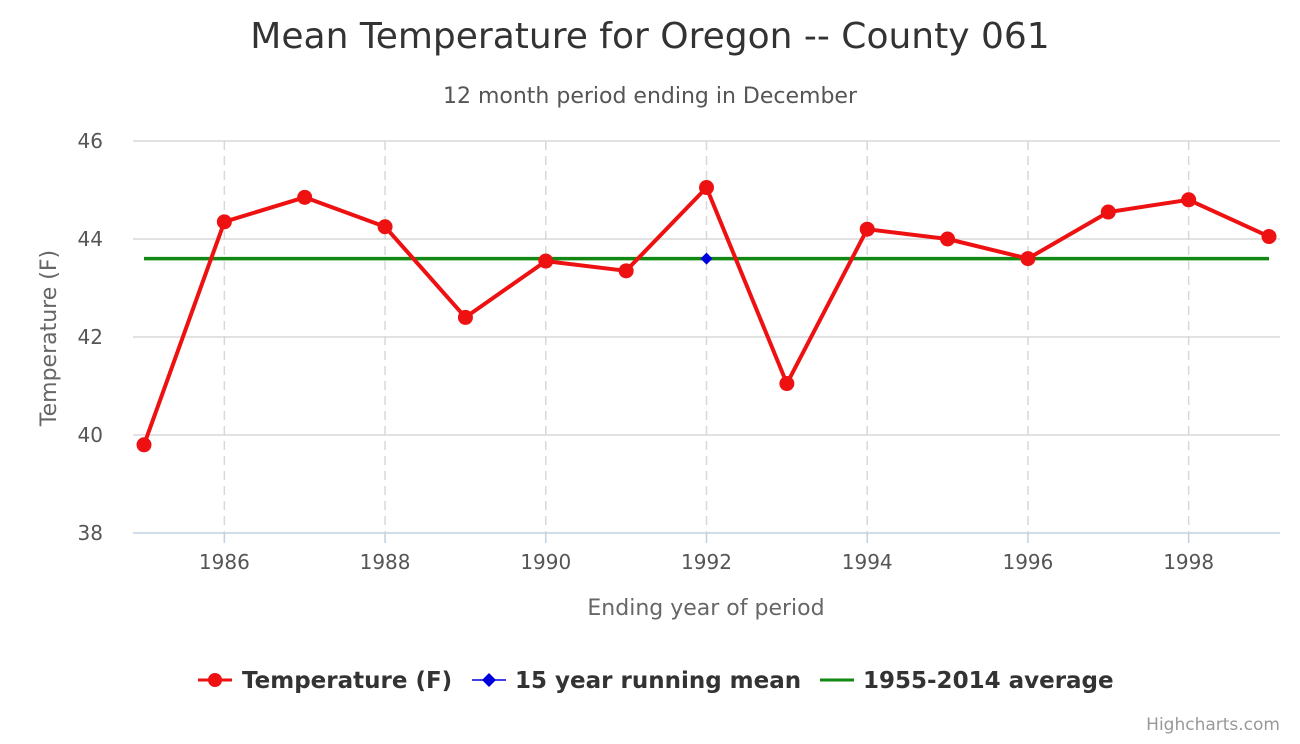 This screenshot has height=744, width=1300. What do you see at coordinates (90, 435) in the screenshot?
I see `y-tick-label: 40` at bounding box center [90, 435].